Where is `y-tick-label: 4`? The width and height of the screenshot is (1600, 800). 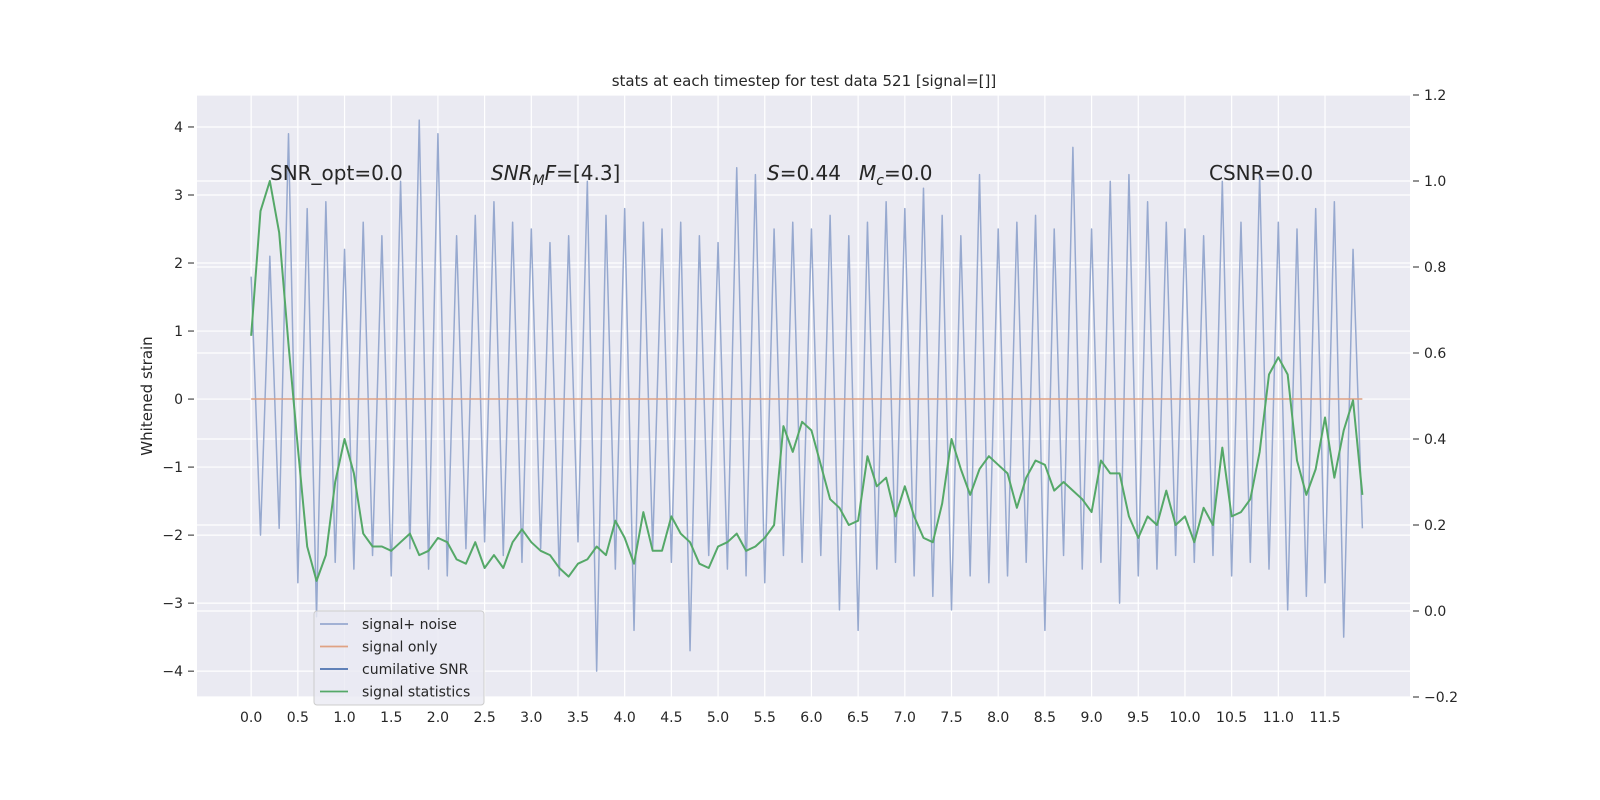 y-tick-label: 4 is located at coordinates (178, 128).